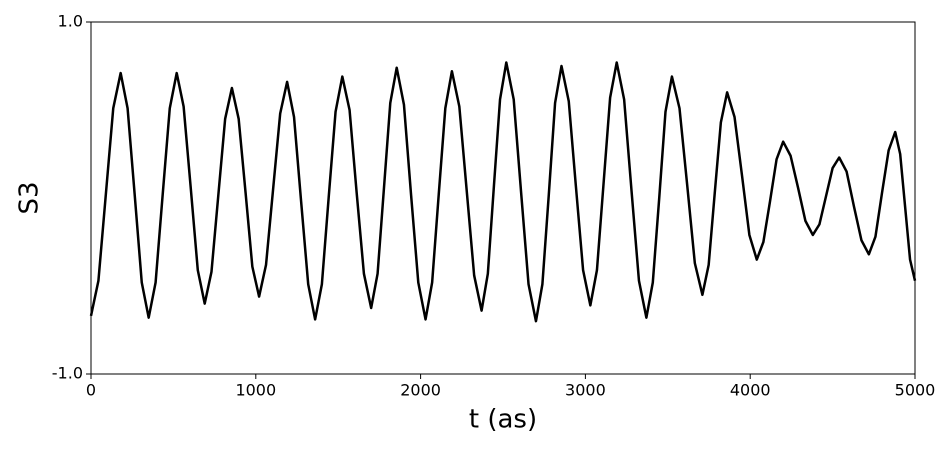  Describe the element at coordinates (67, 373) in the screenshot. I see `y-tick-label: -1.0` at that location.